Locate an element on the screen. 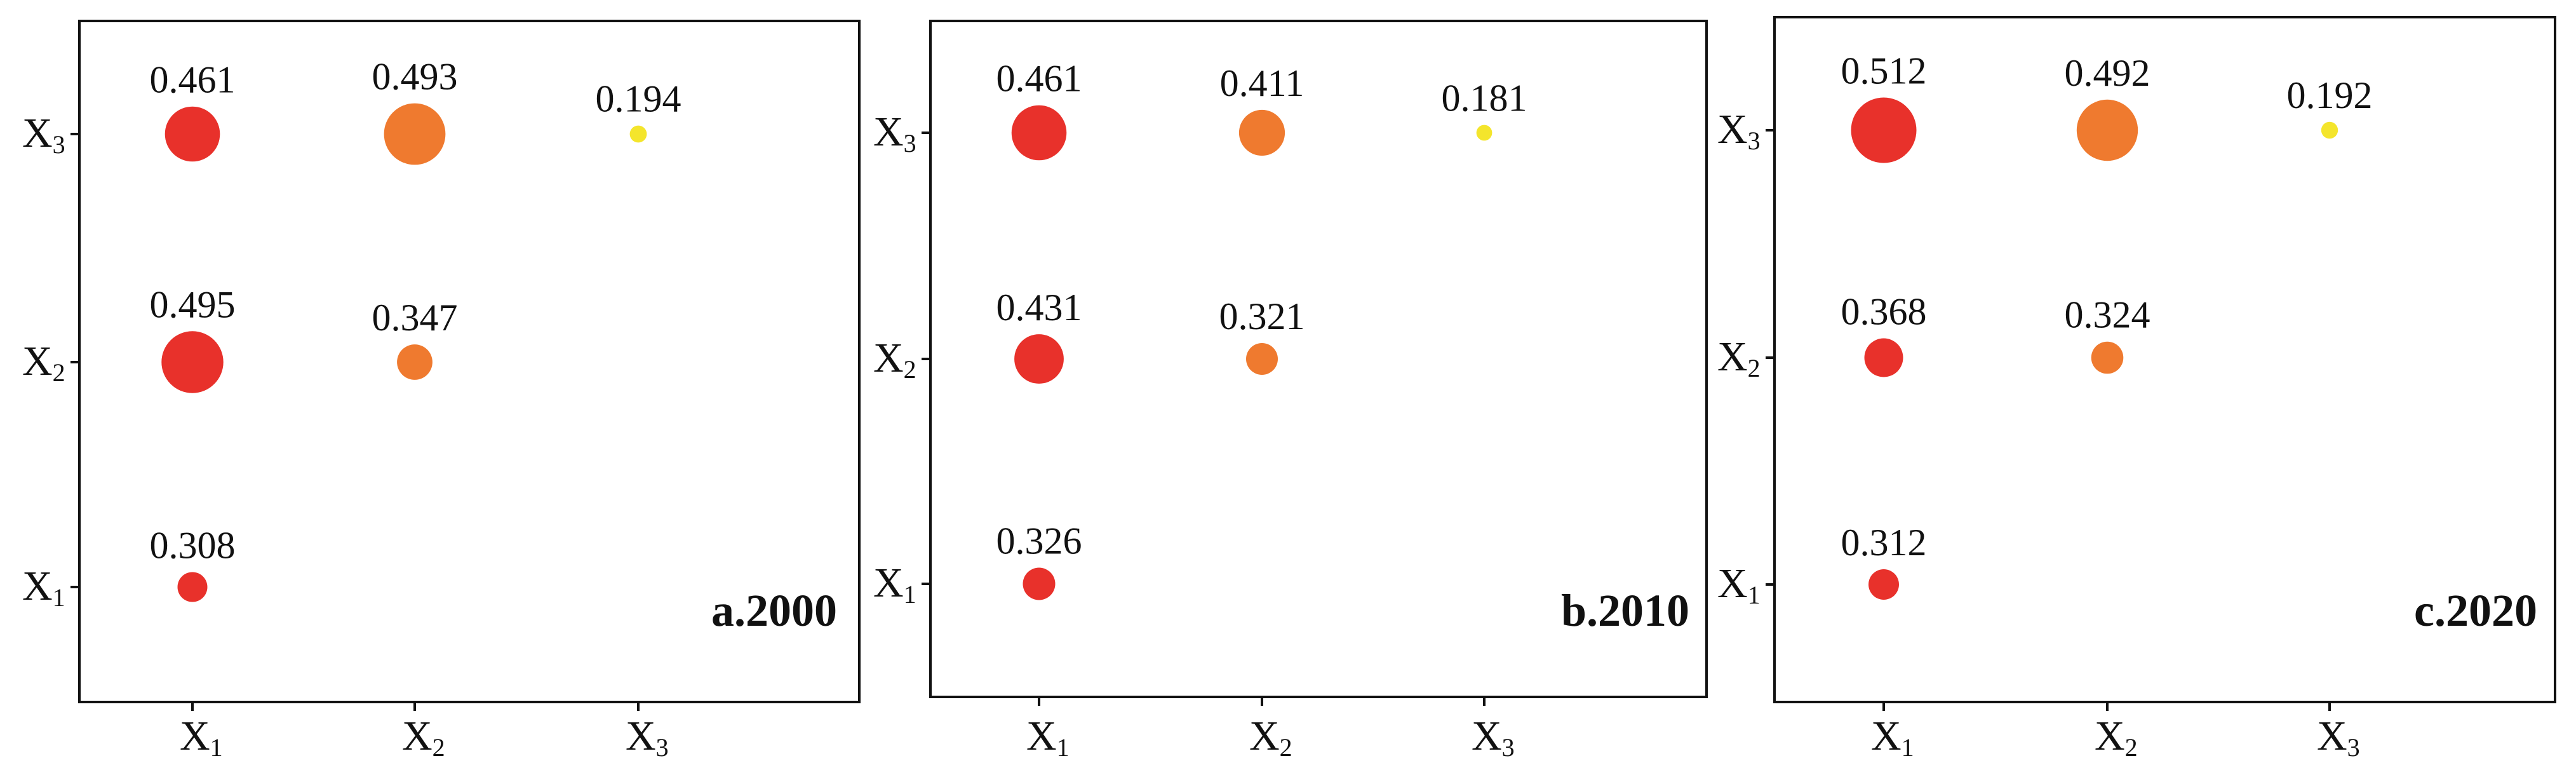  value-label: 0.194 is located at coordinates (638, 99).